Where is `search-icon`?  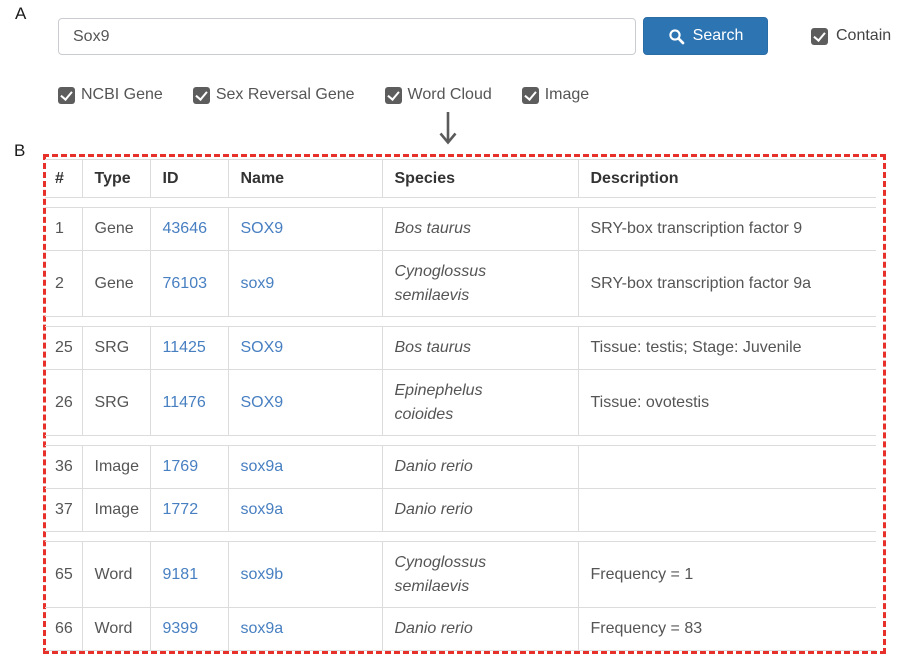 search-icon is located at coordinates (676, 36).